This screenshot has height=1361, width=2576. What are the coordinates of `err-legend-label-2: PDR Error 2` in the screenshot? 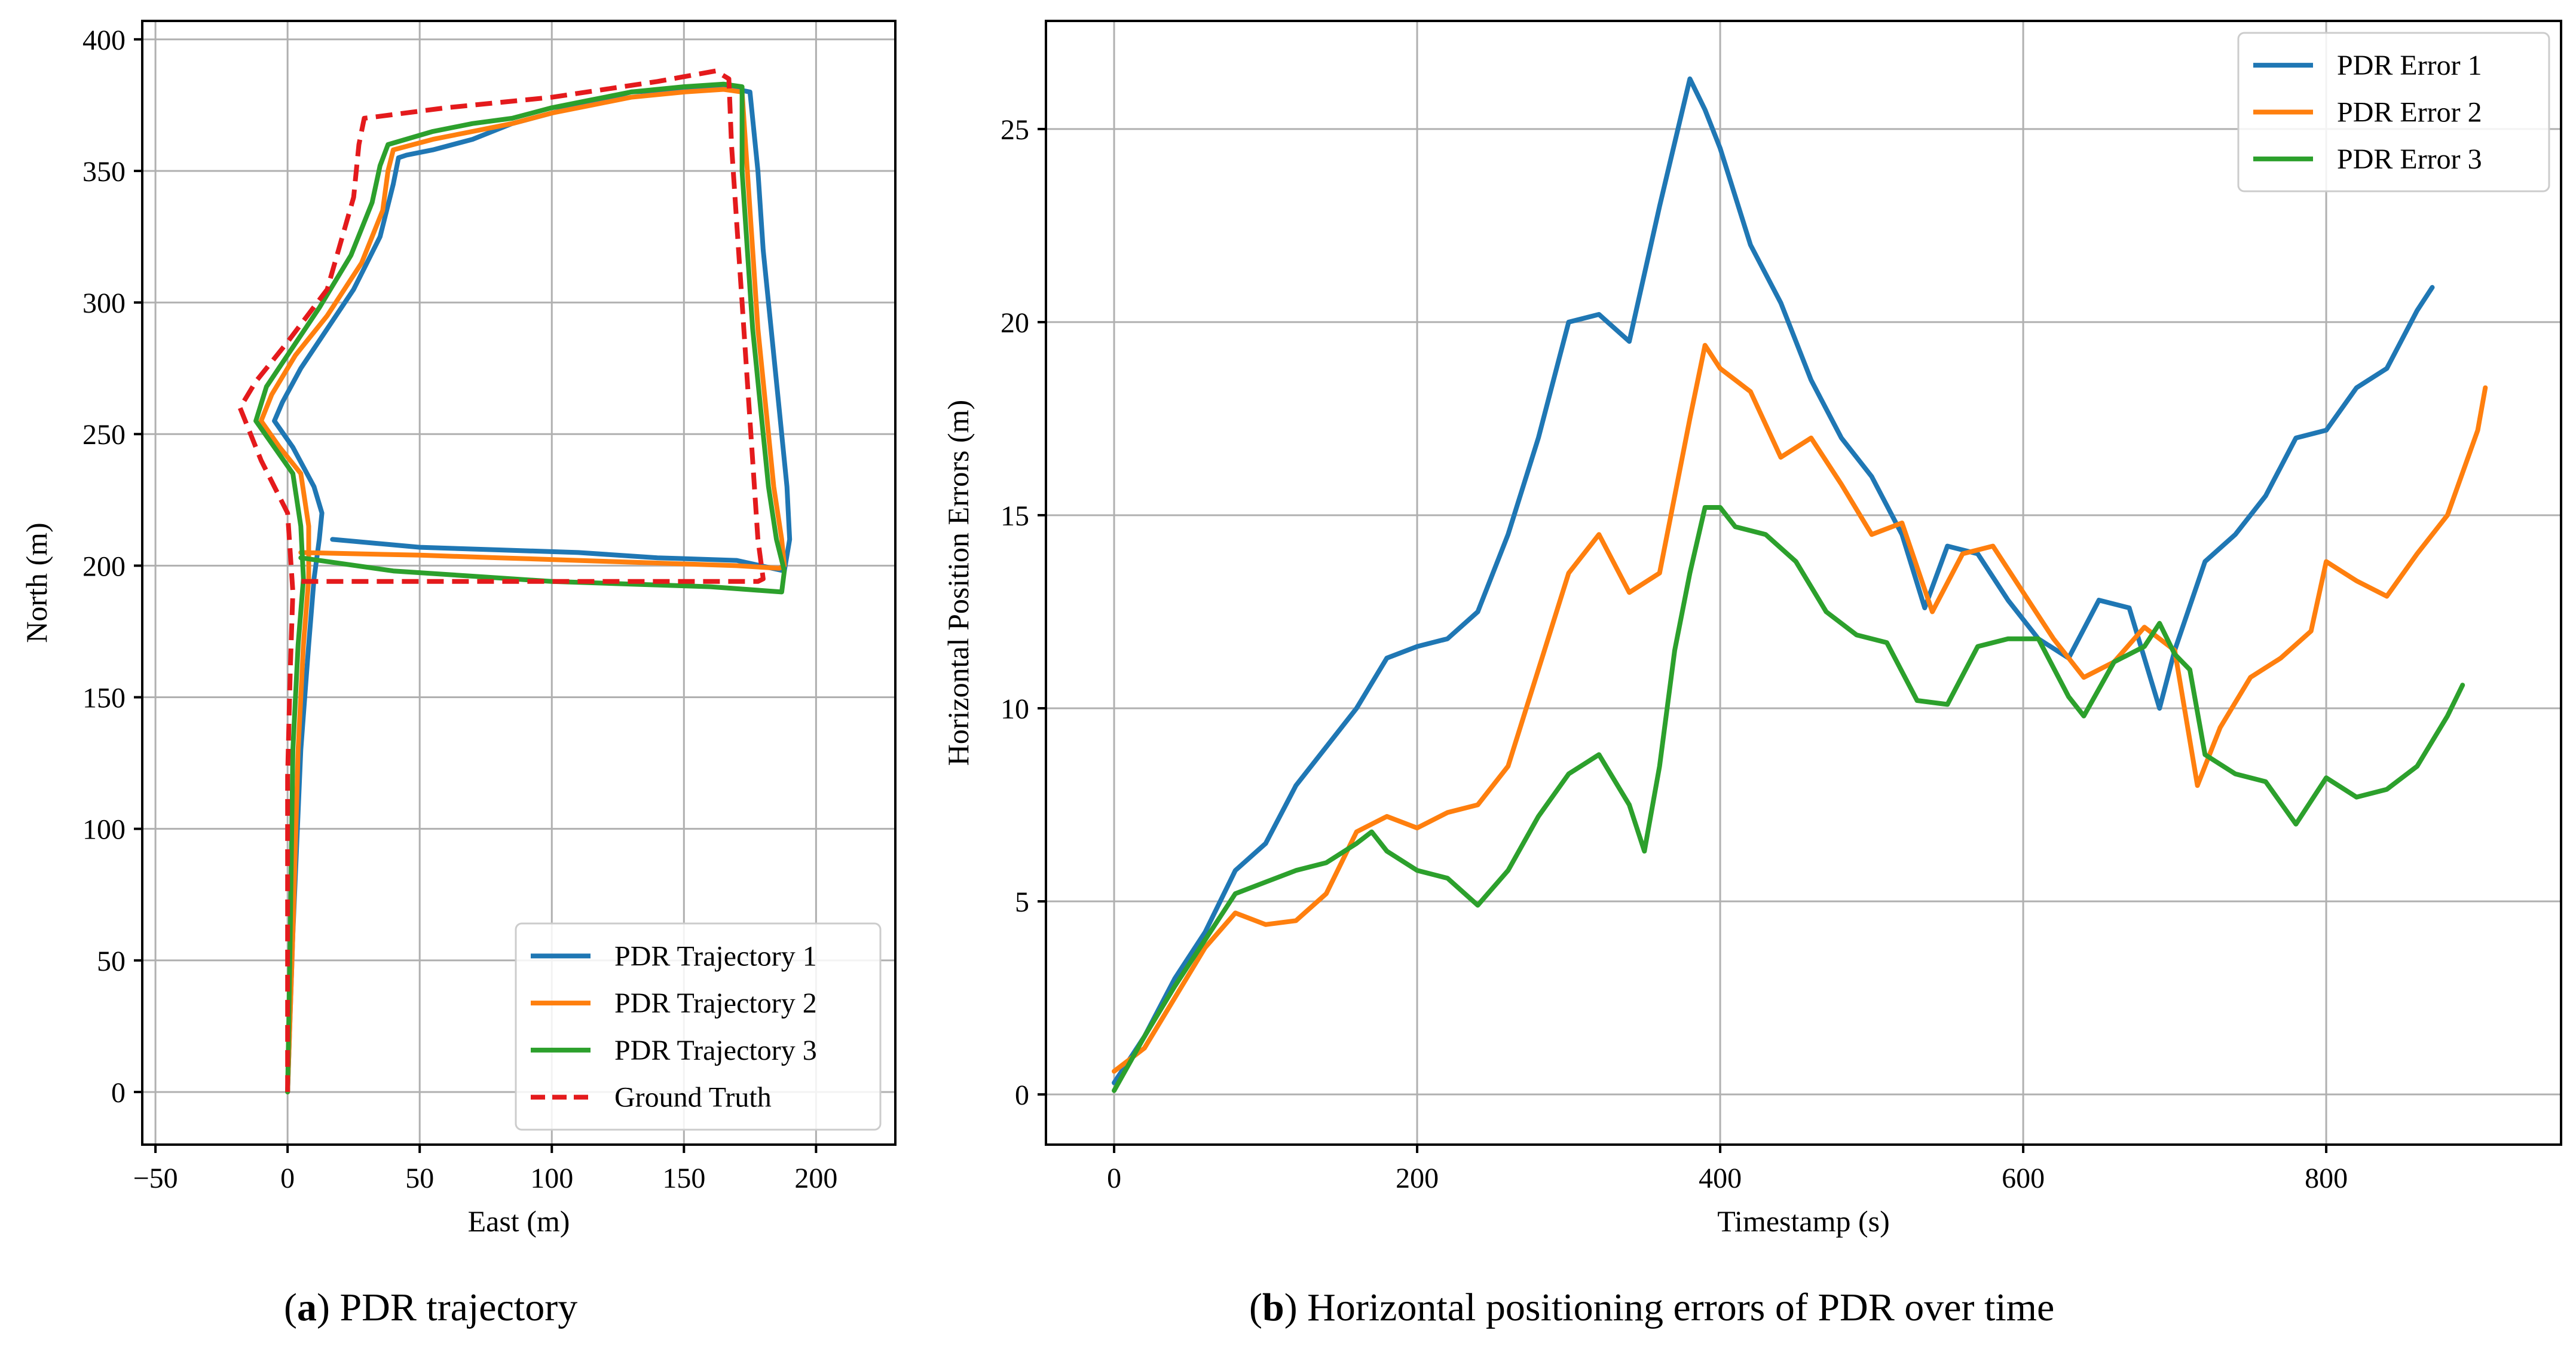 It's located at (2409, 113).